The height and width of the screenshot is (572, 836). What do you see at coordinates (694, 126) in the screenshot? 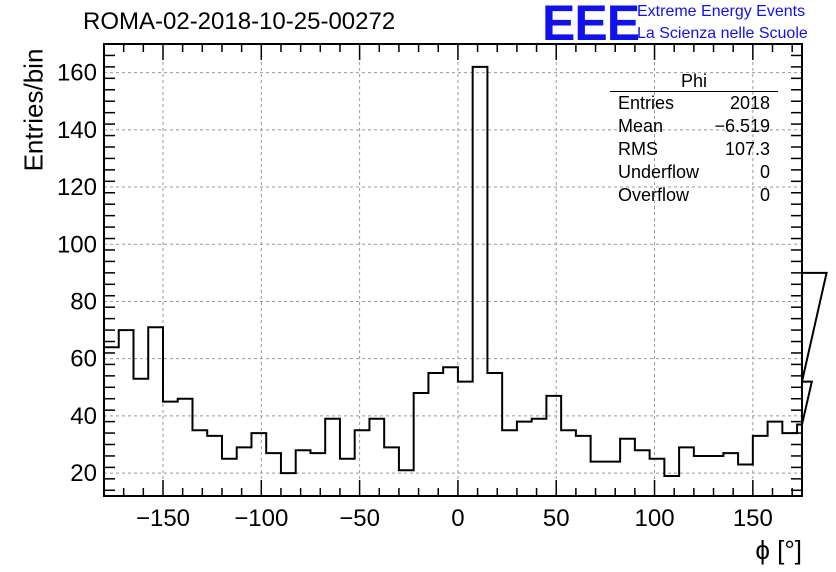
I see `stats-row-mean: Mean −6.519` at bounding box center [694, 126].